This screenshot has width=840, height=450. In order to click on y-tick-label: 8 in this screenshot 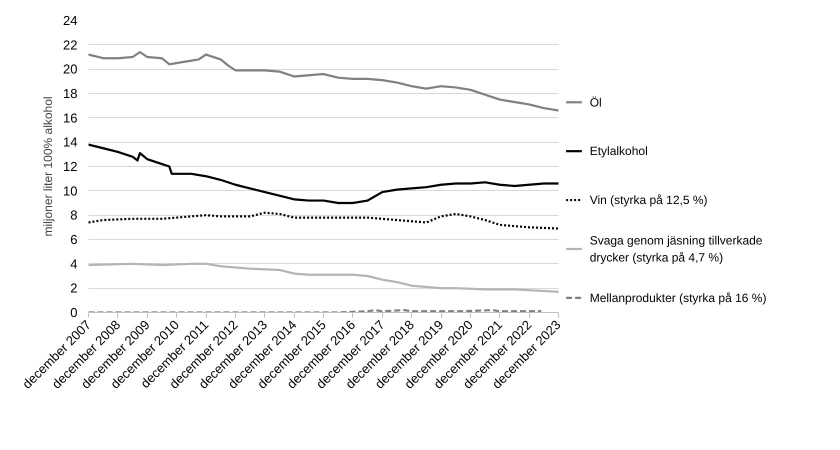, I will do `click(74, 215)`.